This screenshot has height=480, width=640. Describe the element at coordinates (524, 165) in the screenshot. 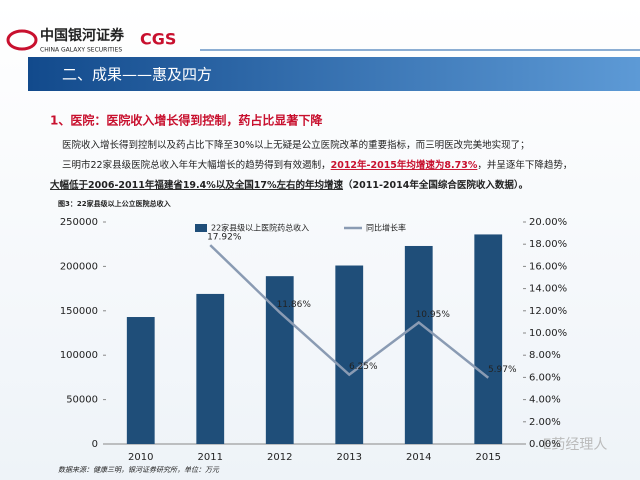

I see `text: ，并呈逐年下降趋势，` at that location.